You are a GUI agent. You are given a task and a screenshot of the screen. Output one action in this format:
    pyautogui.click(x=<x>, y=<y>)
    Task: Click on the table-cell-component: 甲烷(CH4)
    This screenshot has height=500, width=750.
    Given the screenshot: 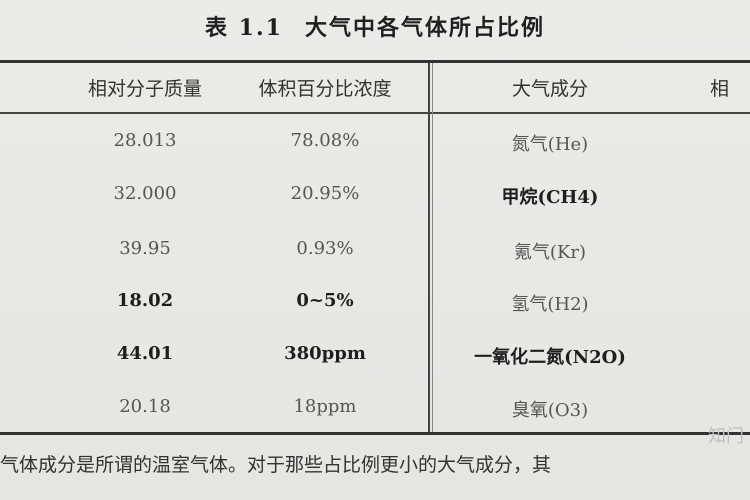 What is the action you would take?
    pyautogui.click(x=550, y=197)
    